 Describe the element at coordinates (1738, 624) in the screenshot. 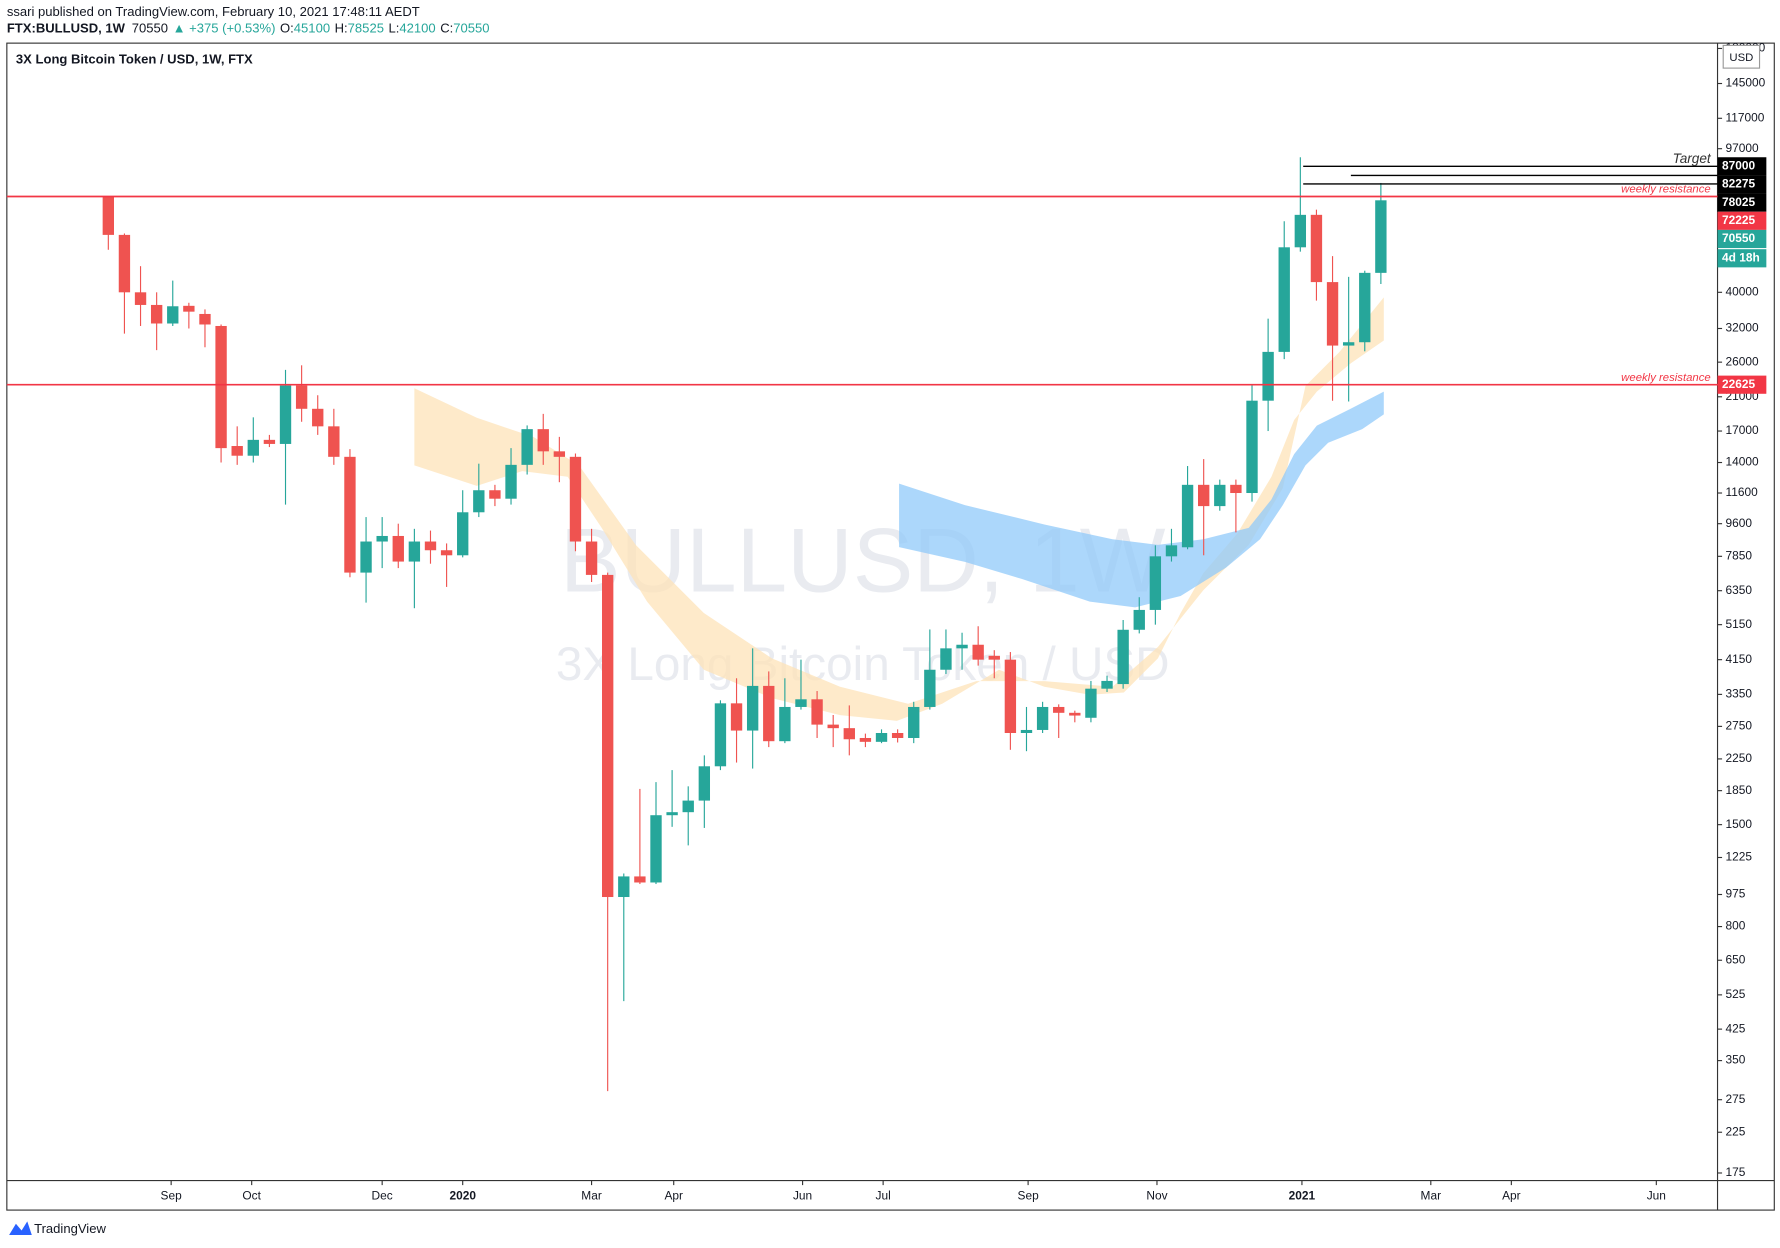

I see `y-tick-label: 5150` at that location.